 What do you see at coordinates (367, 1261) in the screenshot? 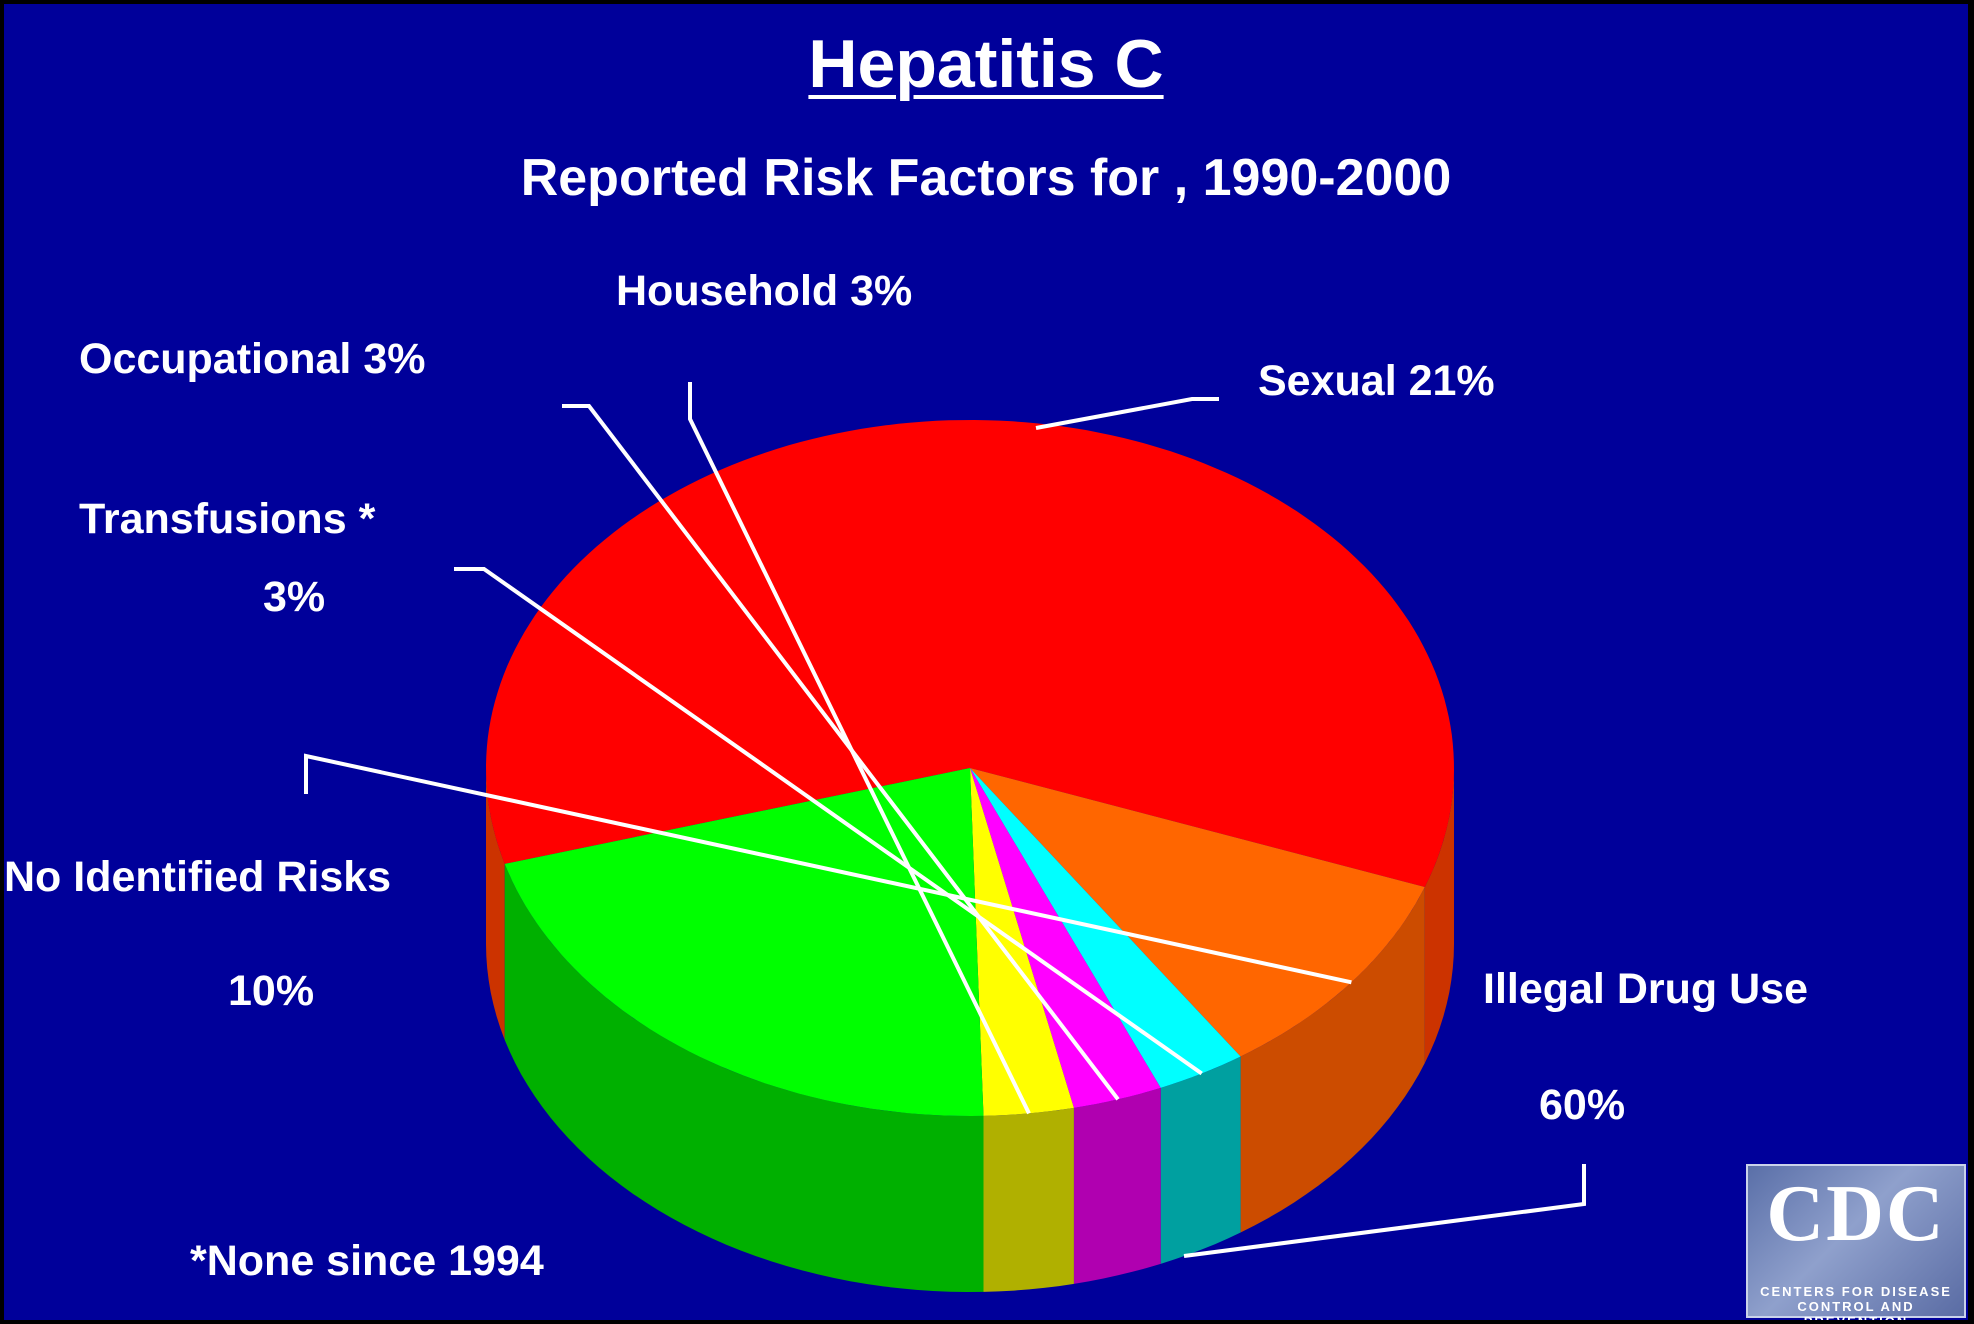
I see `footnote: *None since 1994` at bounding box center [367, 1261].